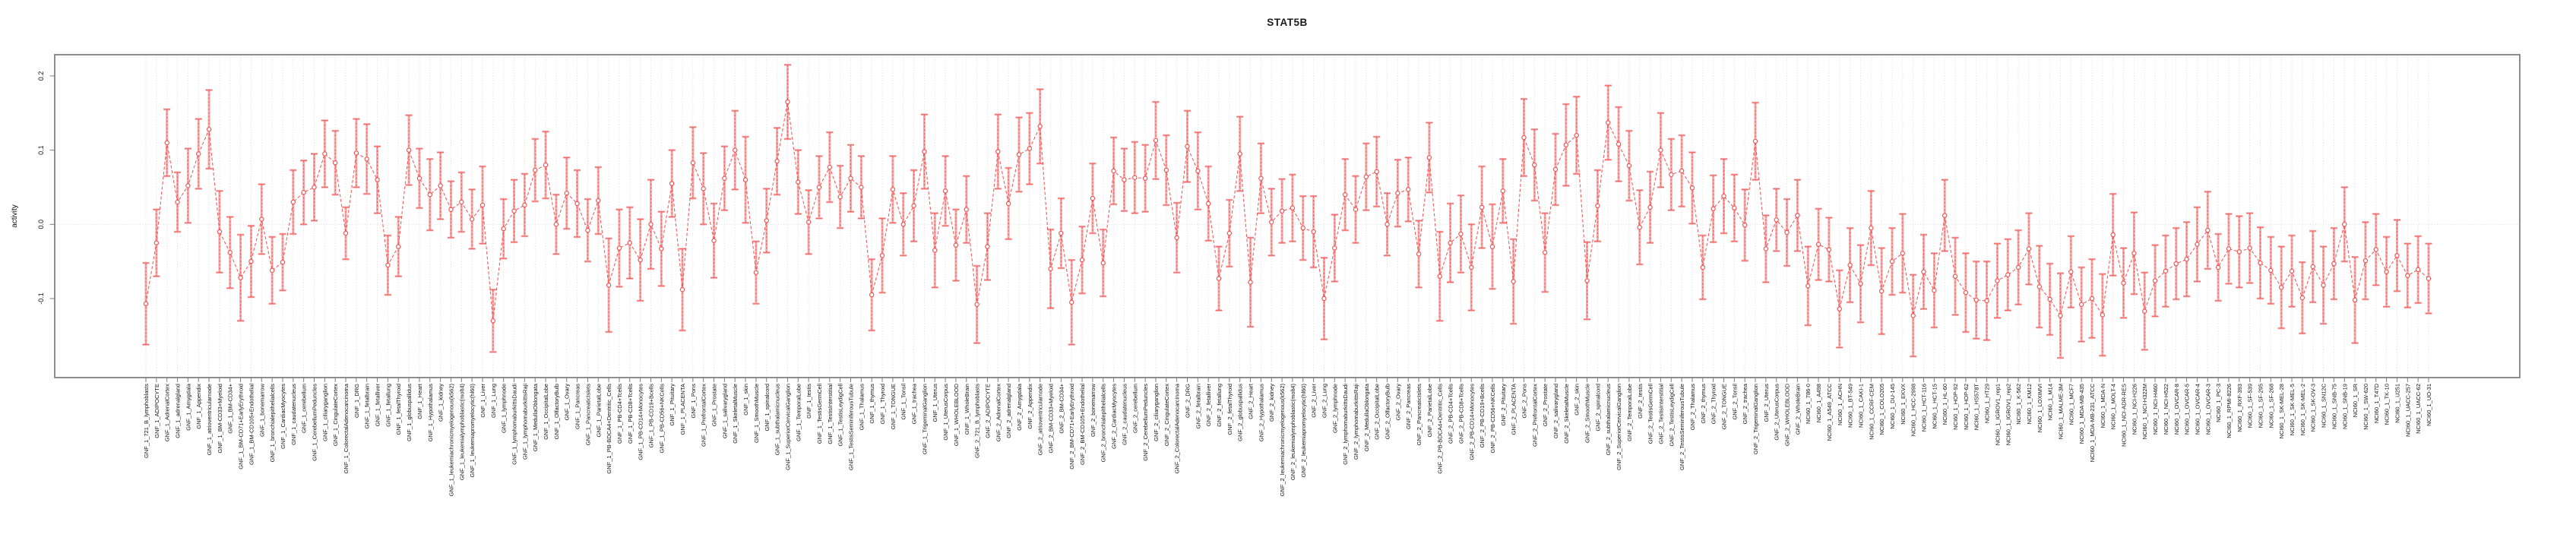  I want to click on x-category-label: GNF_1_BM-CD105+Endothelial, so click(252, 424).